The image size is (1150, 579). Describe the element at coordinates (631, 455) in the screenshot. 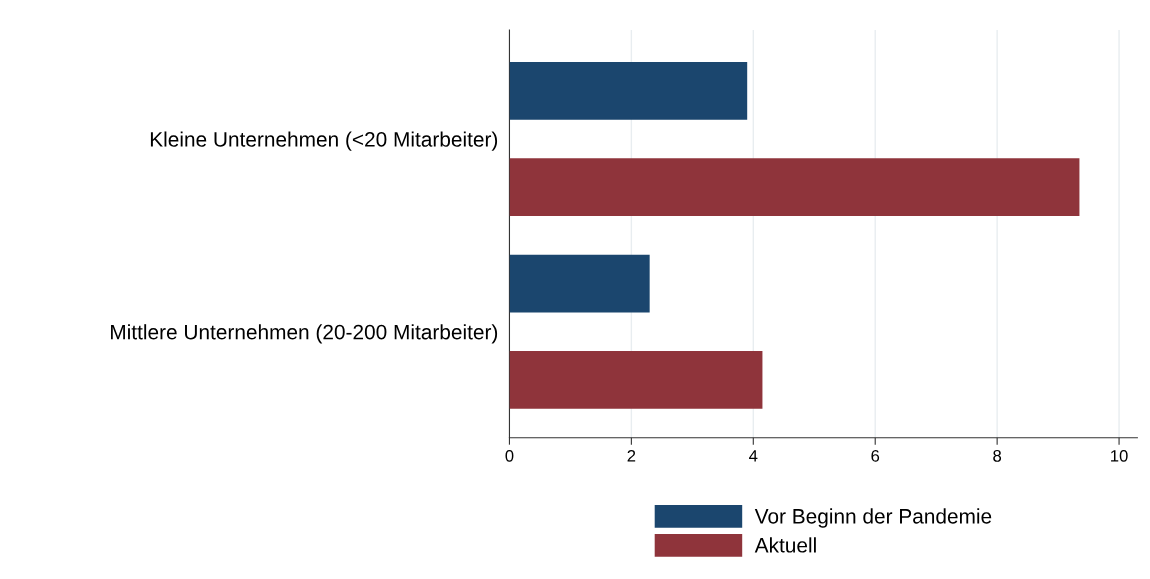

I see `x-tick-label: 2` at that location.